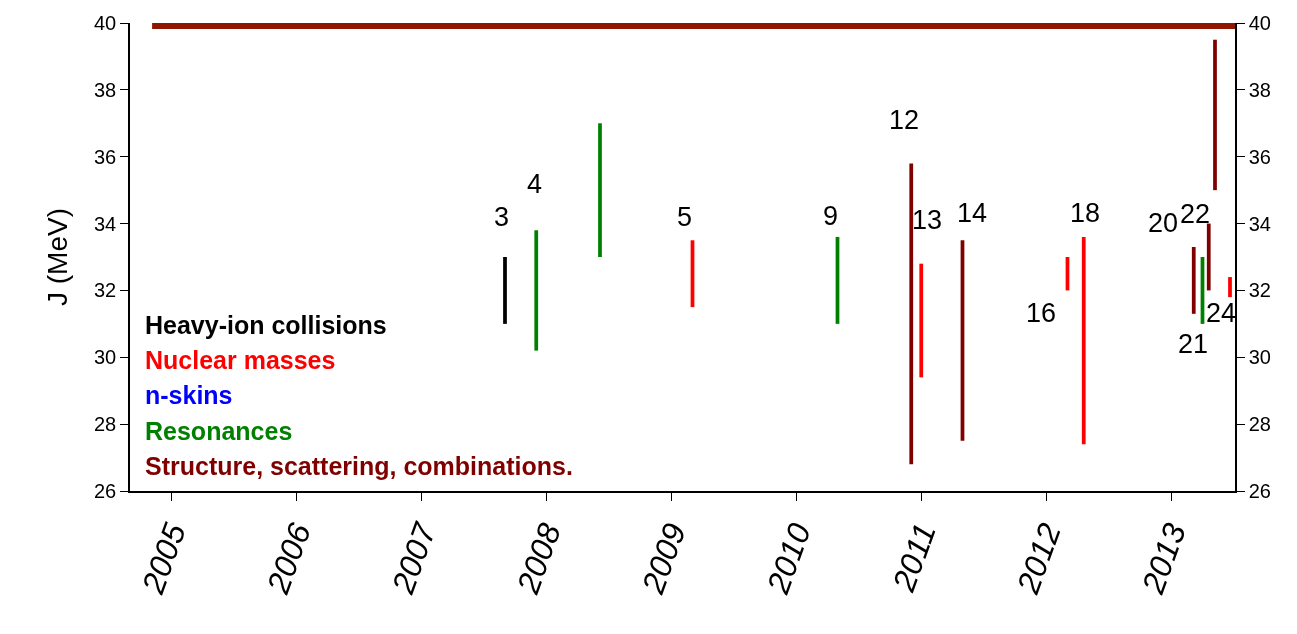 This screenshot has height=634, width=1297. I want to click on annotation: 18, so click(1085, 213).